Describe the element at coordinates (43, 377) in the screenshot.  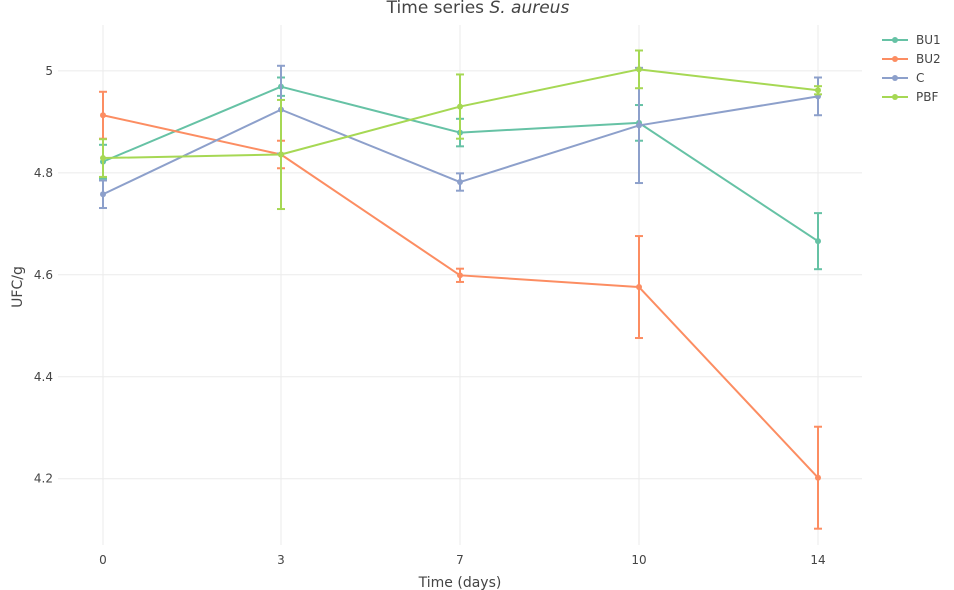
I see `y-tick-label: 4.4` at that location.